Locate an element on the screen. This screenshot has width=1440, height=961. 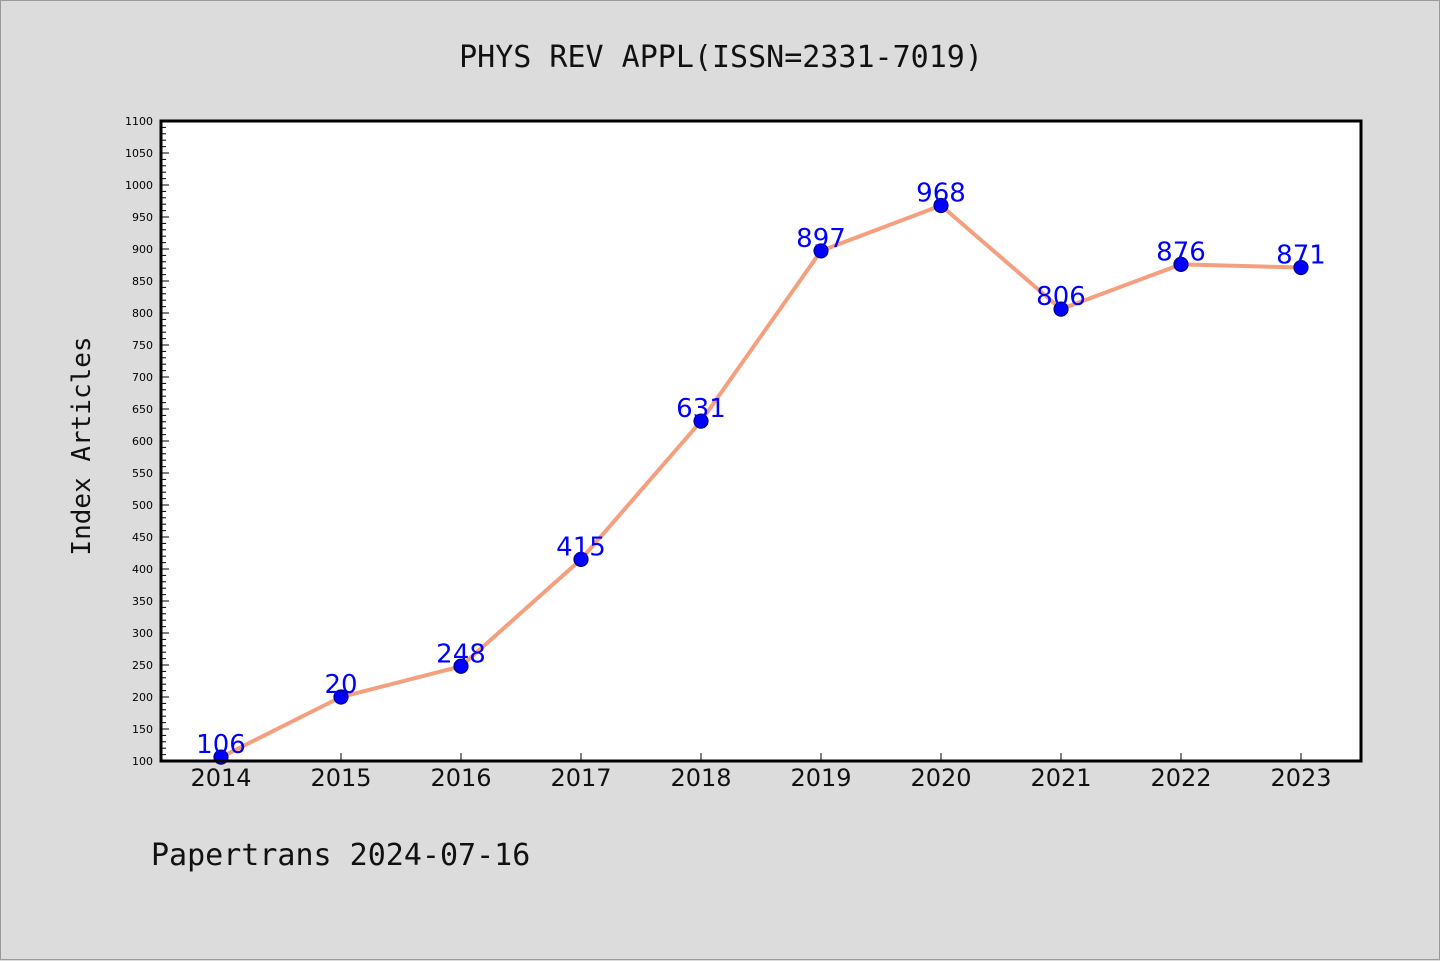
y-tick-label: 1000 is located at coordinates (139, 185).